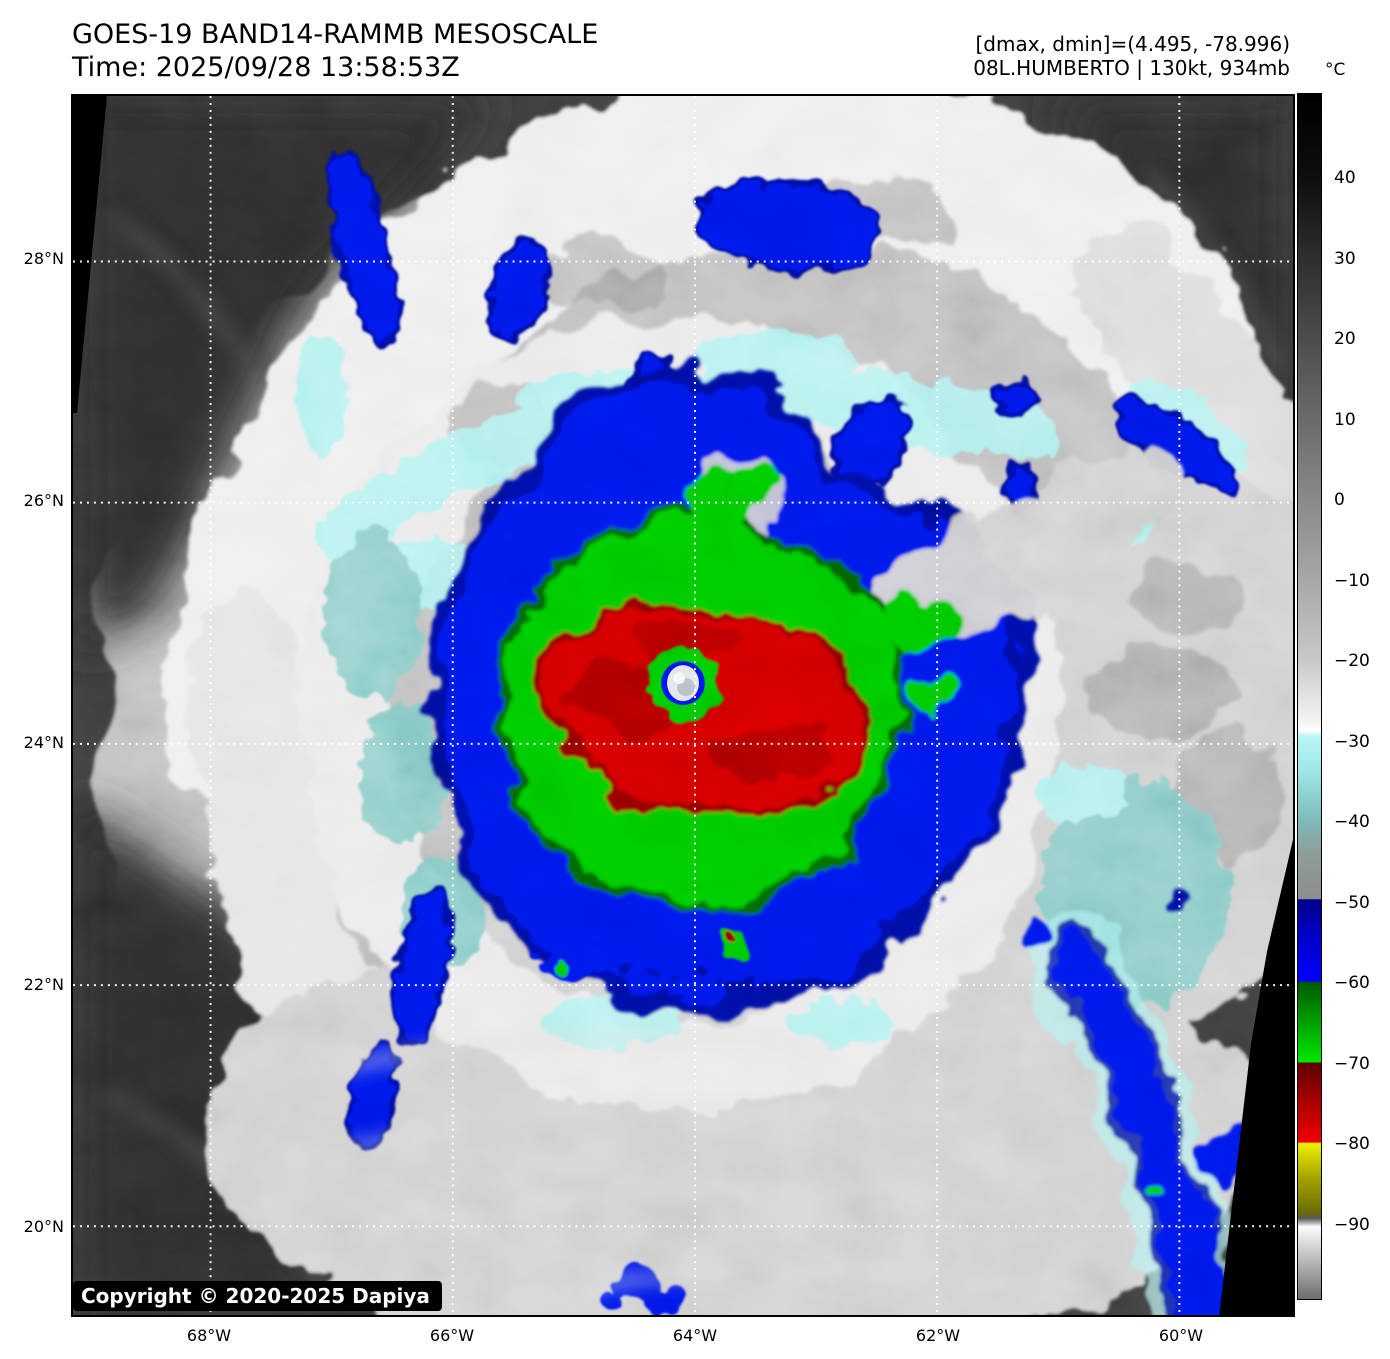 Image resolution: width=1390 pixels, height=1359 pixels. I want to click on copyright-badge: Copyright © 2020-2025 Dapiya, so click(257, 1296).